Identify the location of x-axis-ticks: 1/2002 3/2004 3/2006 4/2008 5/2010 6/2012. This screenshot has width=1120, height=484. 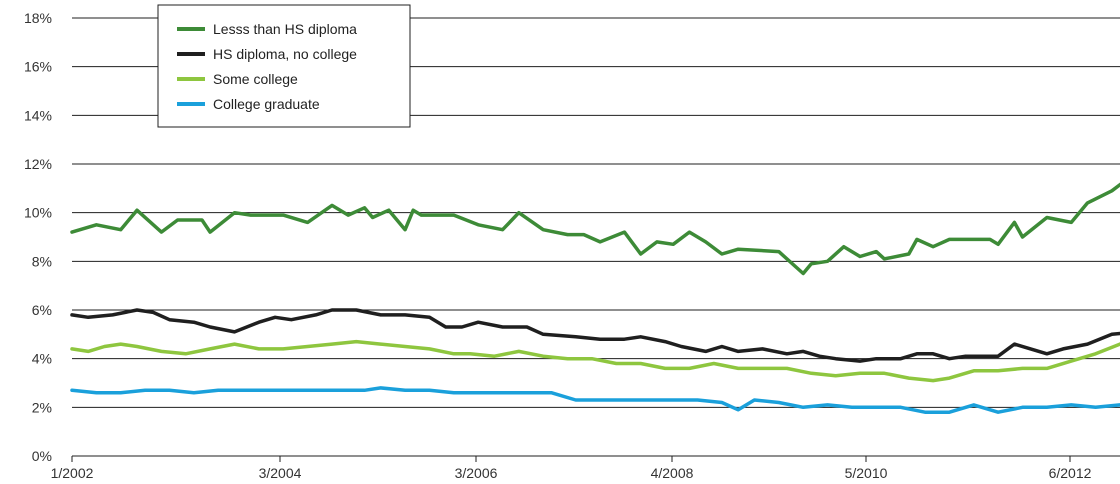
(571, 468).